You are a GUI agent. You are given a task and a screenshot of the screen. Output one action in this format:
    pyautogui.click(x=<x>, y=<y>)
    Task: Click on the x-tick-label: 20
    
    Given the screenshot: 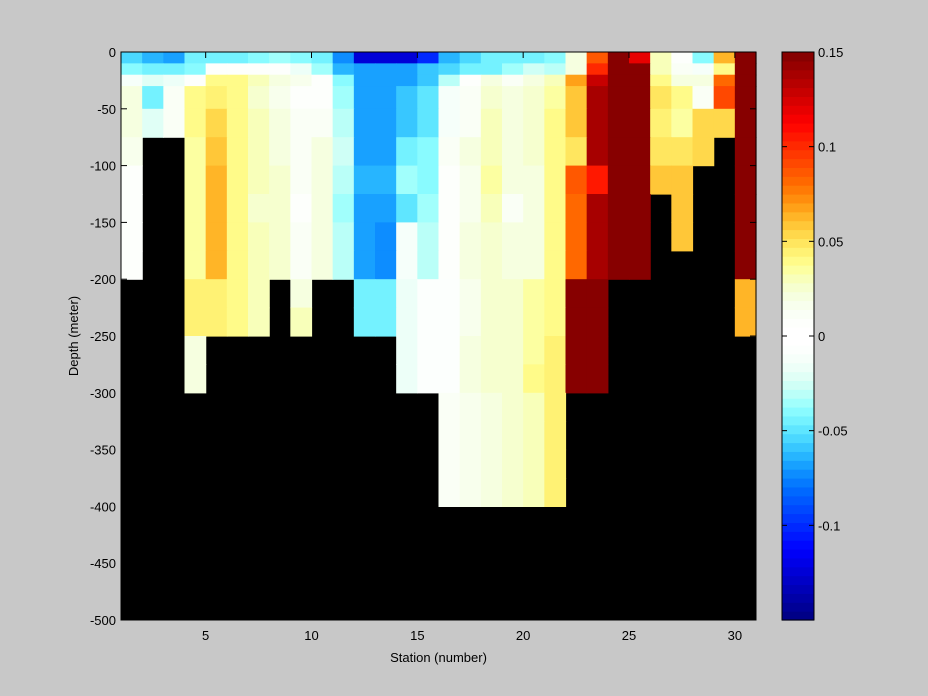 What is the action you would take?
    pyautogui.click(x=523, y=635)
    